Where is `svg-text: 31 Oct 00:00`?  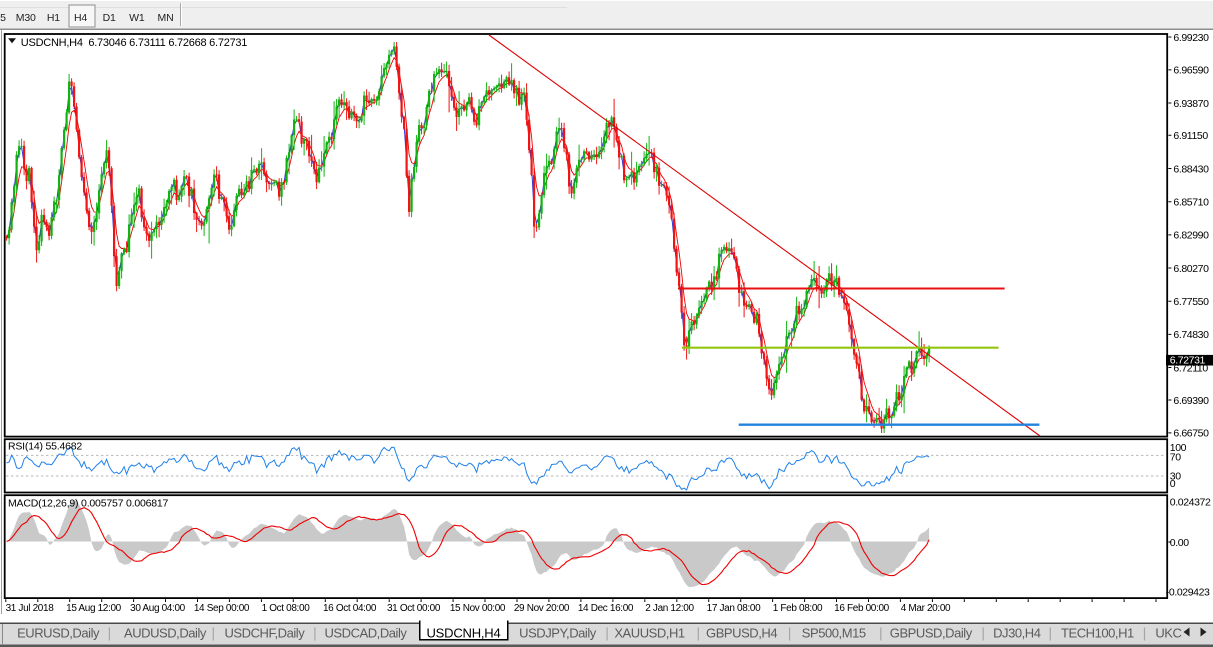
svg-text: 31 Oct 00:00 is located at coordinates (414, 608).